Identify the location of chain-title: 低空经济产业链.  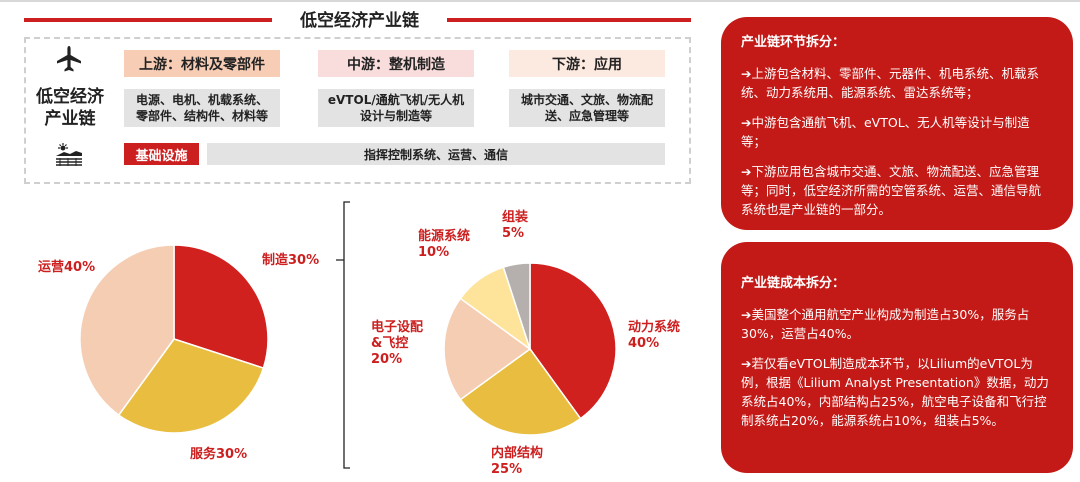
(359, 21).